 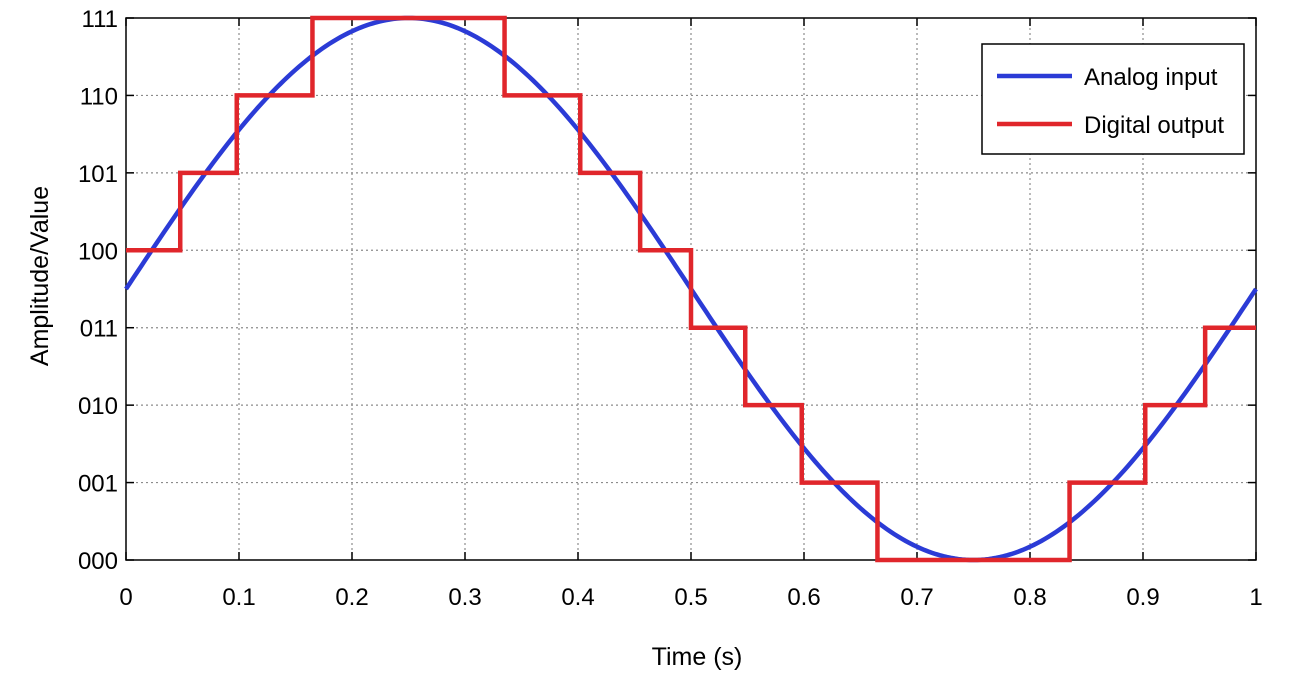 I want to click on legend: Analog input Digital output, so click(x=1113, y=99).